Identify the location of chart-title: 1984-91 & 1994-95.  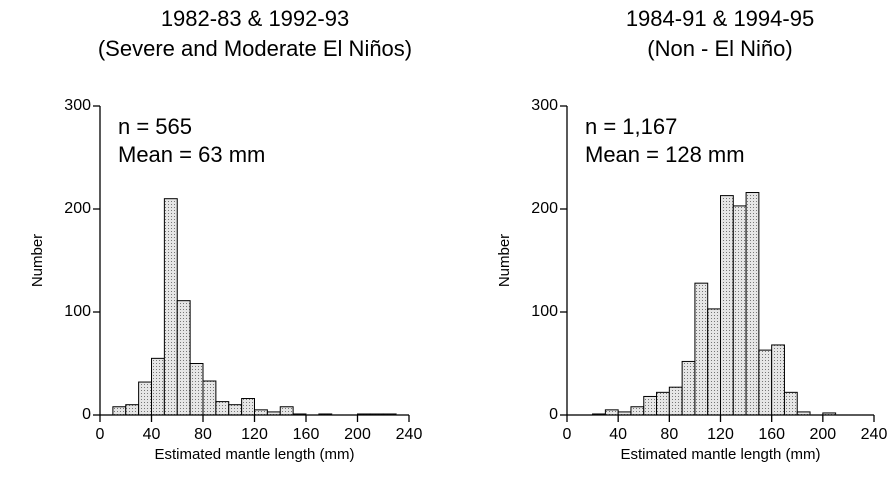
(720, 18).